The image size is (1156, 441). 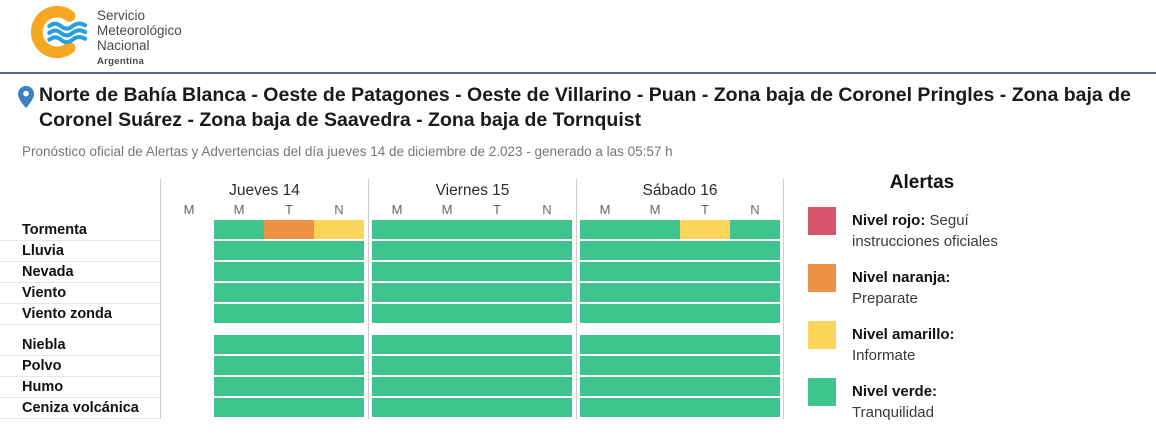 I want to click on day-group: Viernes 15, so click(x=472, y=190).